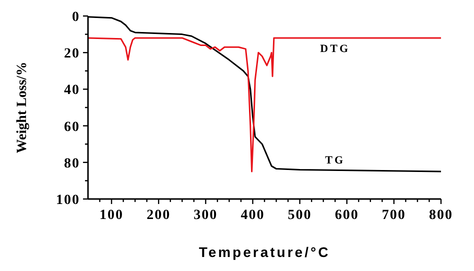  Describe the element at coordinates (68, 200) in the screenshot. I see `y-tick-label: 100` at that location.